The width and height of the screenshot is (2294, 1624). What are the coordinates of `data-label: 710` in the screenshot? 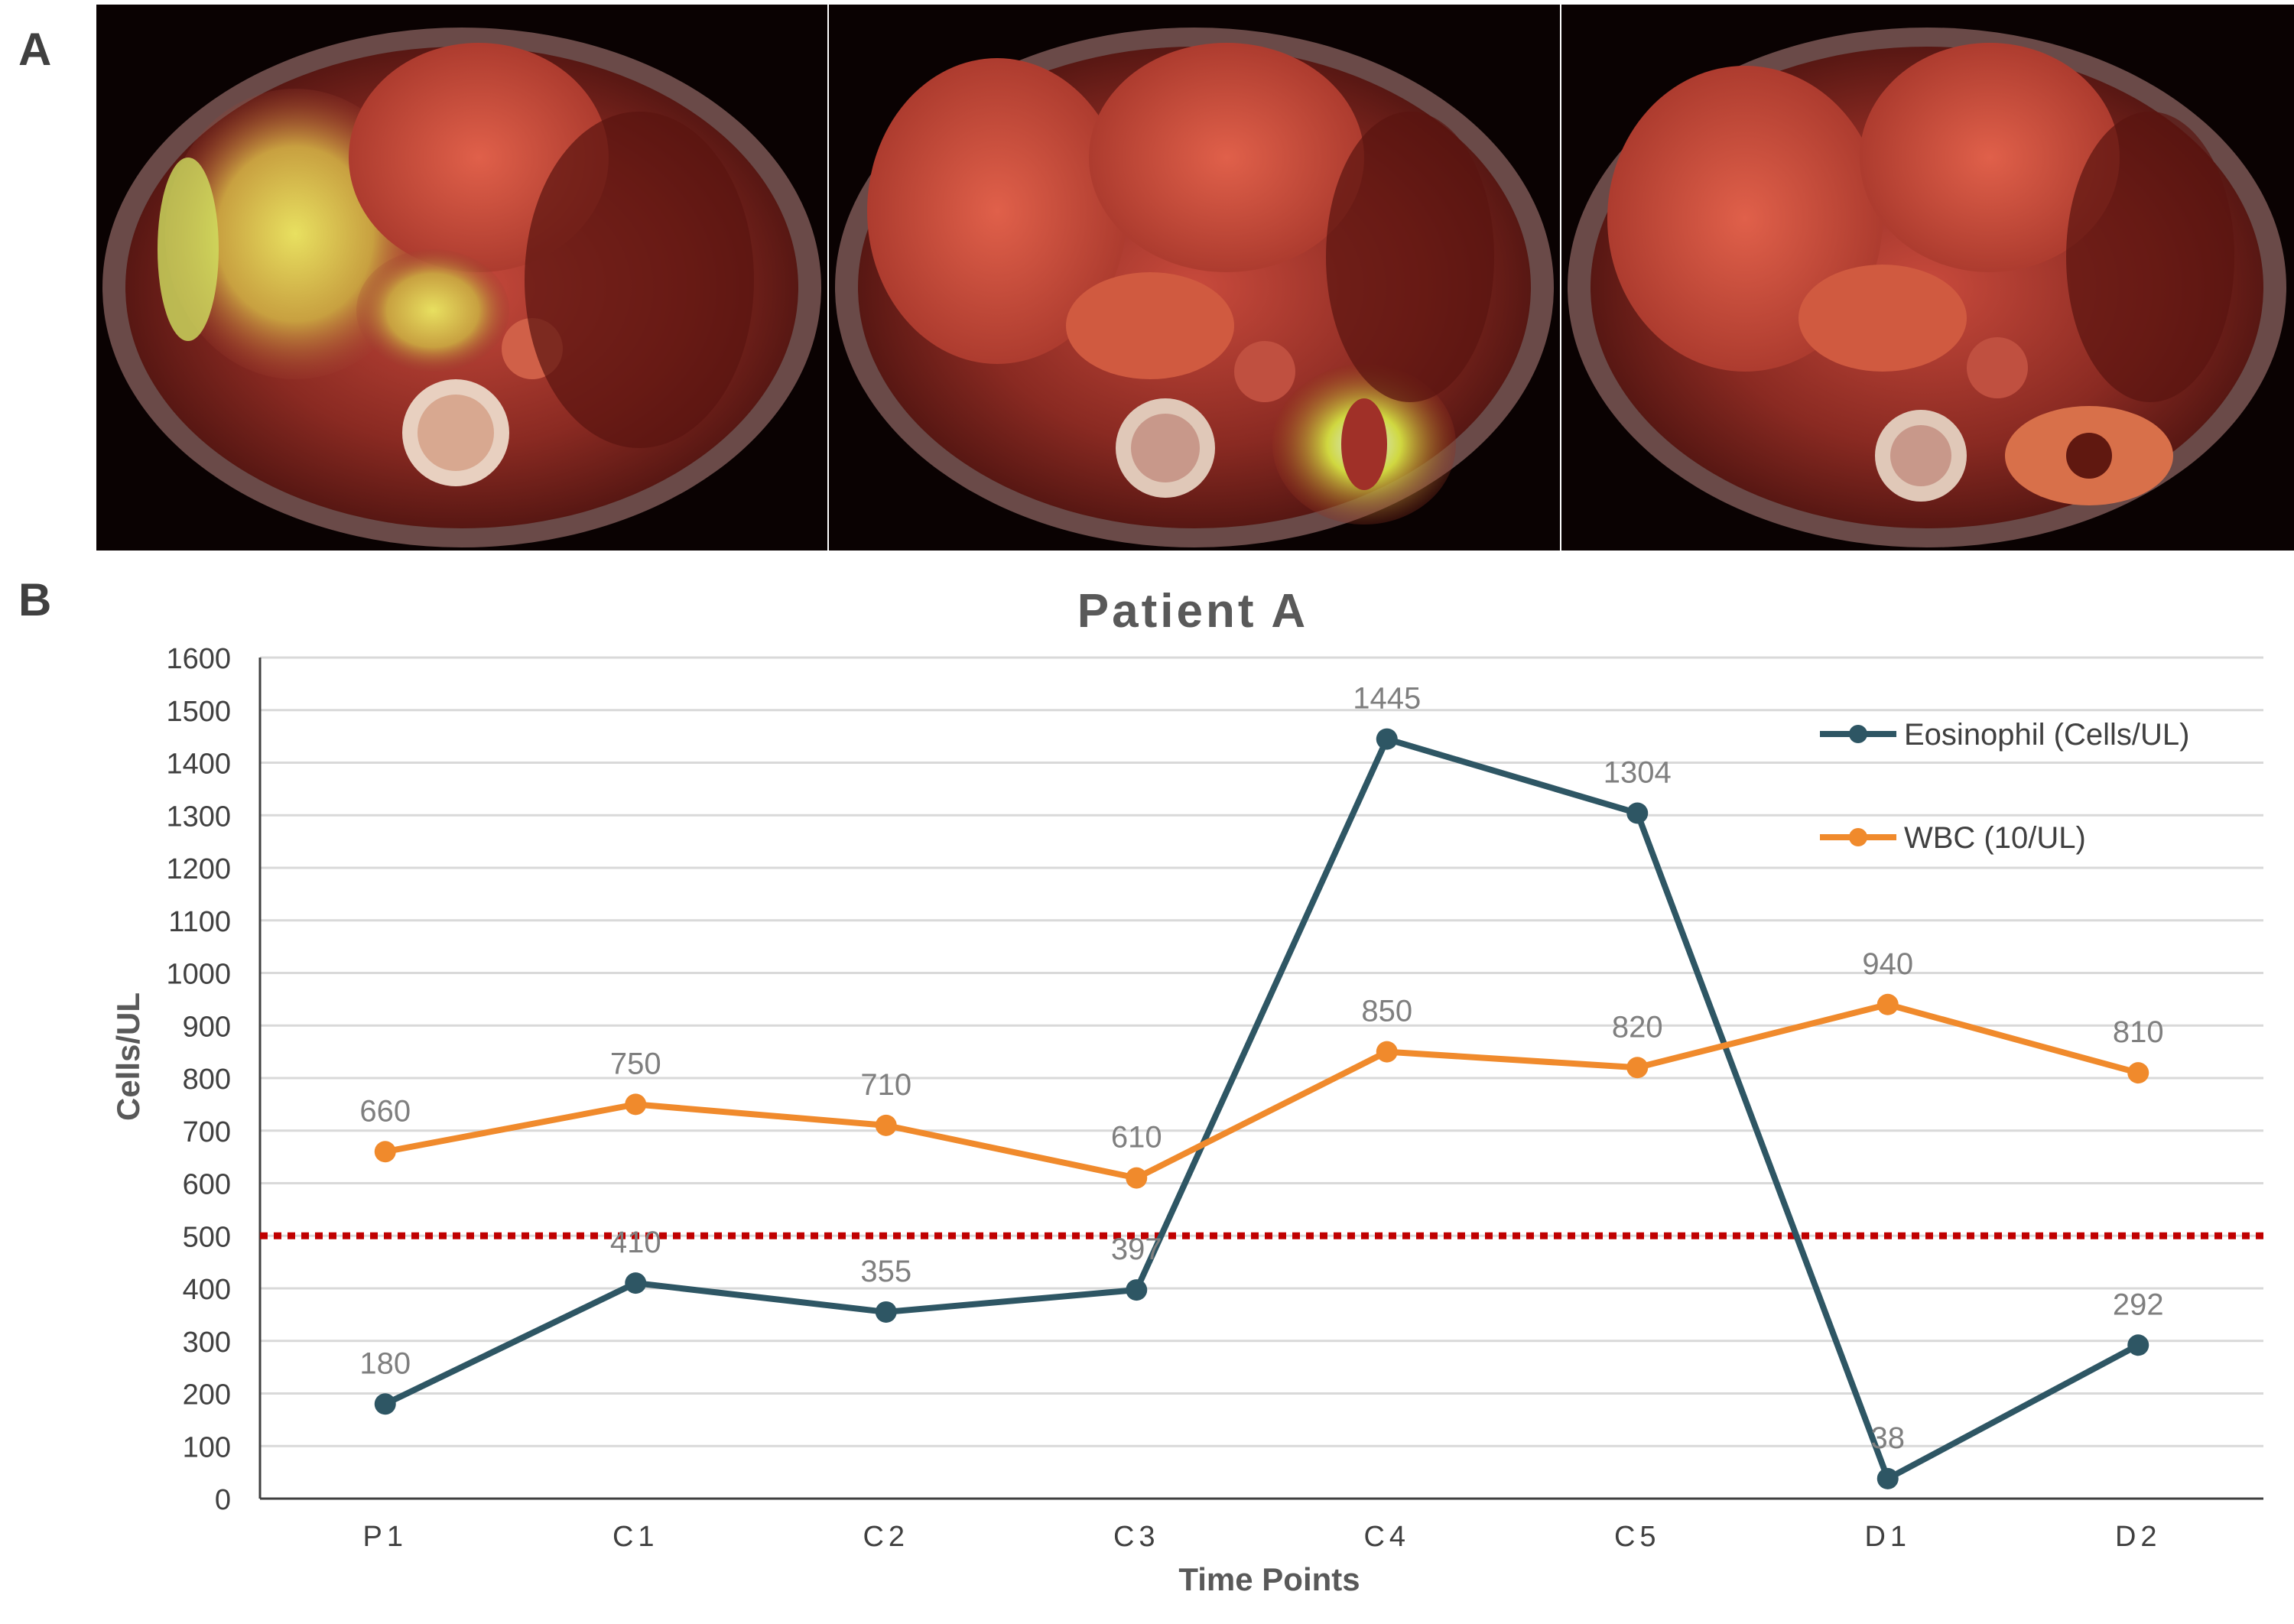 It's located at (885, 1085).